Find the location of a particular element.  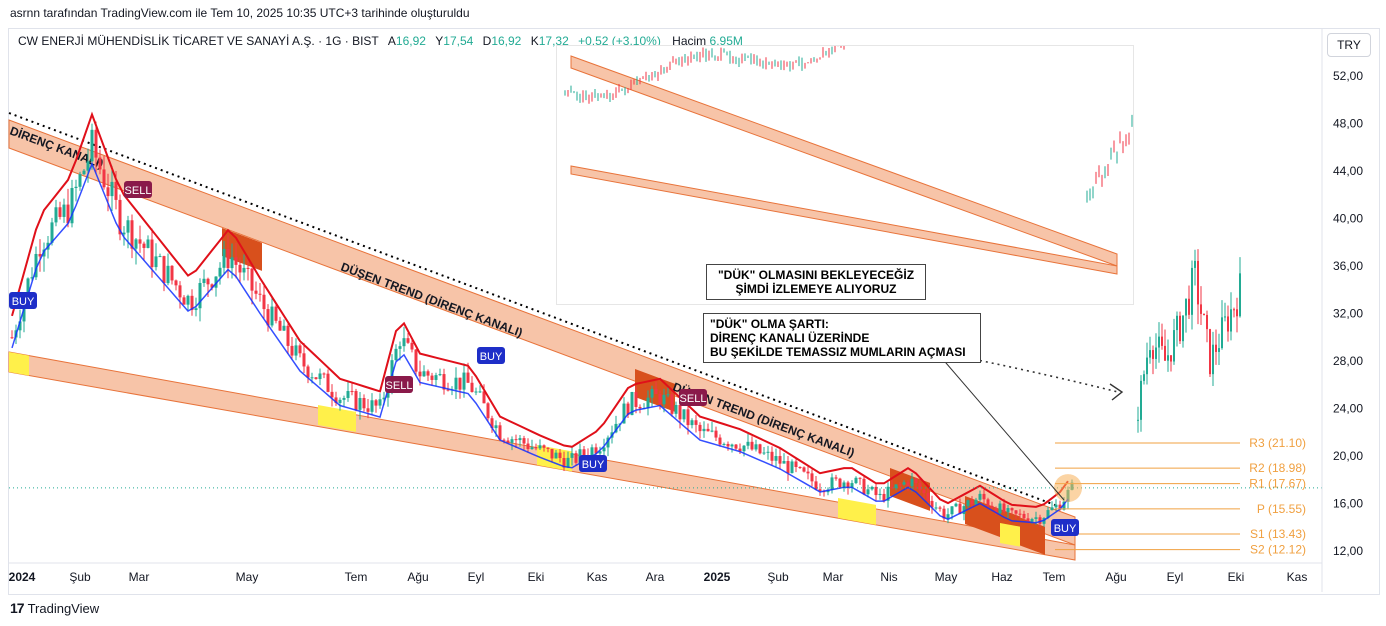

currency-button: TRY is located at coordinates (1349, 45).